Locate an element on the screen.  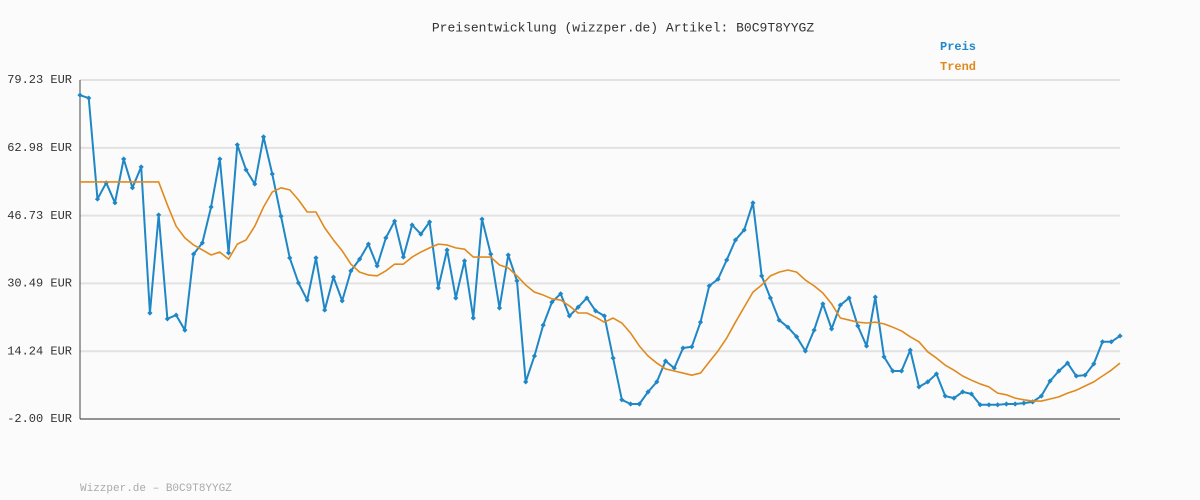
legend-label: Trend is located at coordinates (958, 67).